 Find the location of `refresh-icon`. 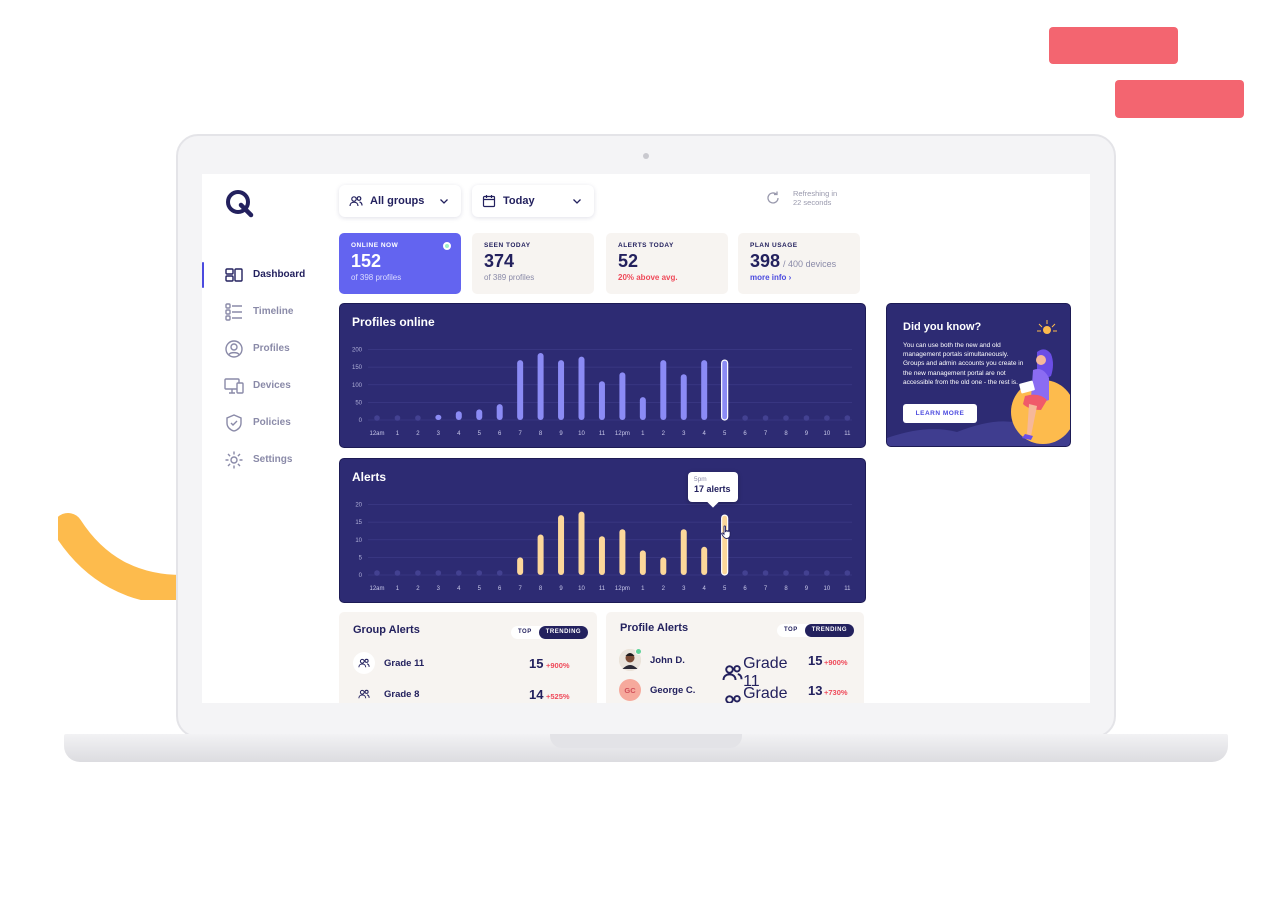

refresh-icon is located at coordinates (773, 197).